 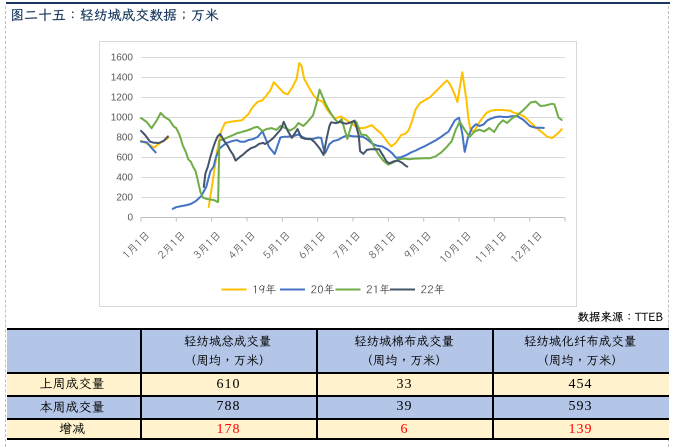 I want to click on svg-text: 400, so click(x=124, y=178).